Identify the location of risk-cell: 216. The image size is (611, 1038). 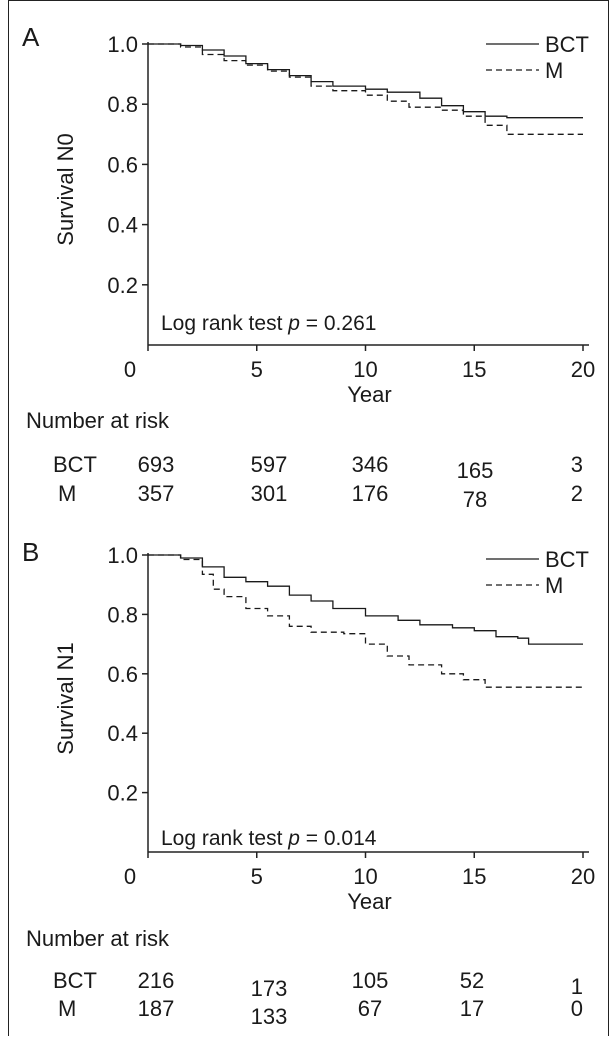
(156, 980).